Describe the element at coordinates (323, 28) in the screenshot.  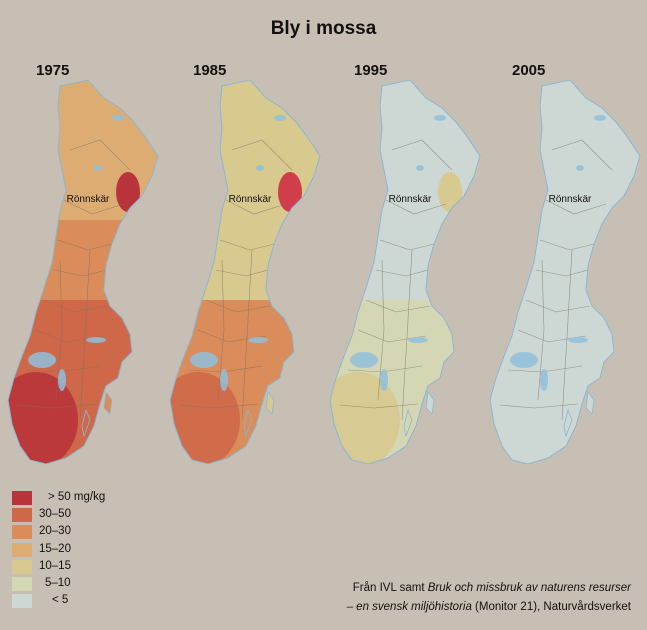
I see `map-title: Bly i mossa` at that location.